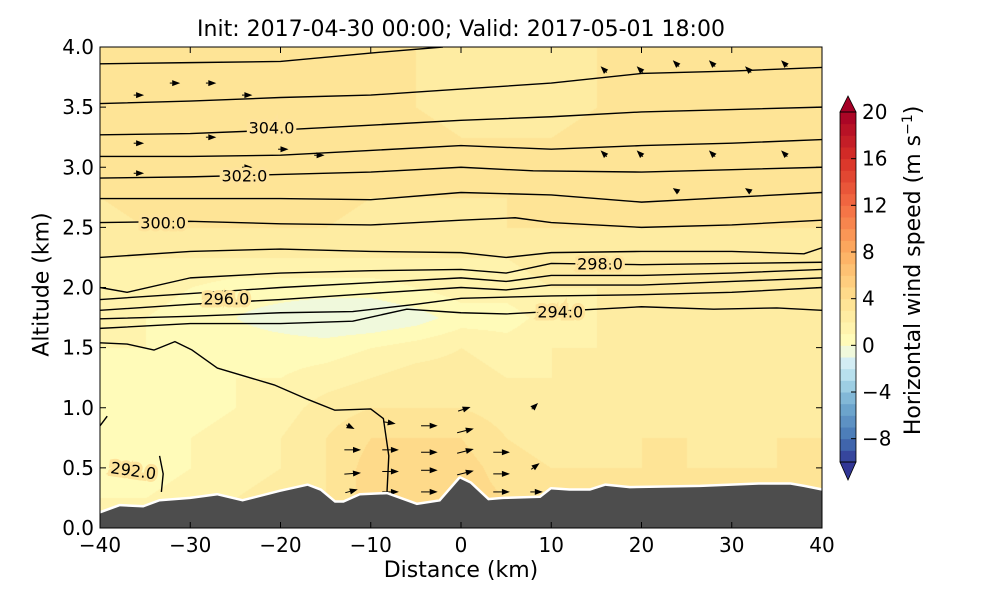 Image resolution: width=1000 pixels, height=600 pixels. What do you see at coordinates (868, 299) in the screenshot?
I see `colorbar-tick-label: 4` at bounding box center [868, 299].